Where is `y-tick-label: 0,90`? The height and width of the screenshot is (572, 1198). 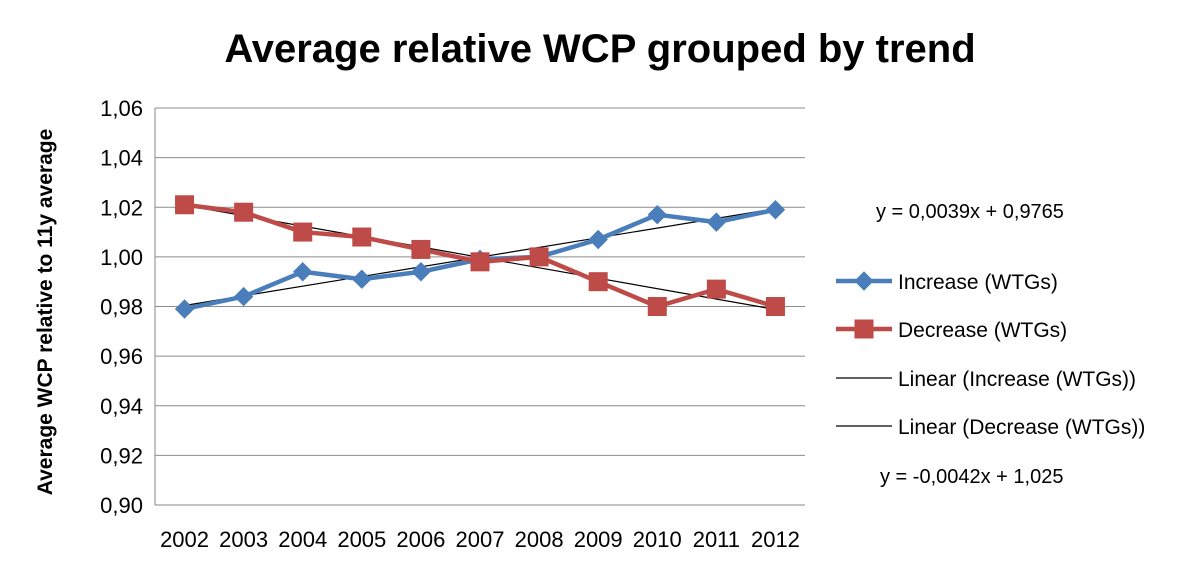 y-tick-label: 0,90 is located at coordinates (121, 505).